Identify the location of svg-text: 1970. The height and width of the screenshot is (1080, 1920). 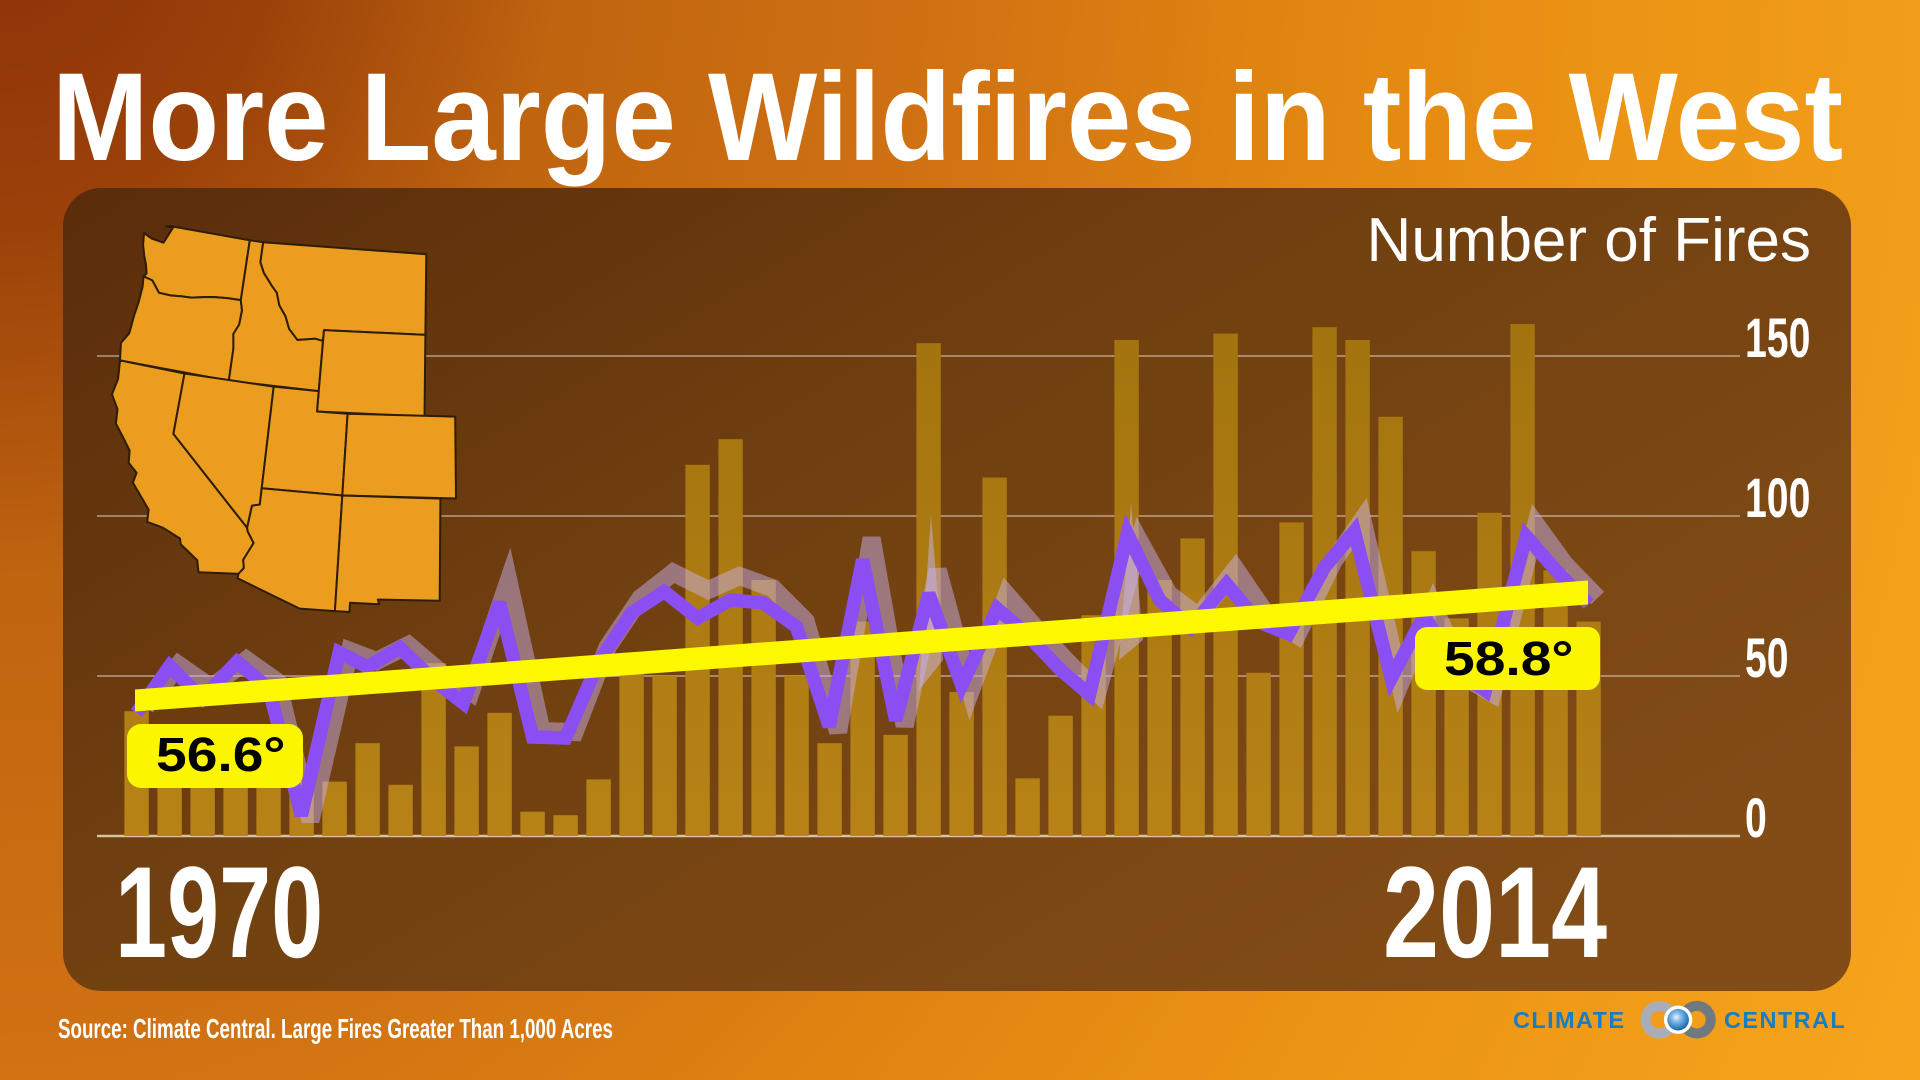
(219, 913).